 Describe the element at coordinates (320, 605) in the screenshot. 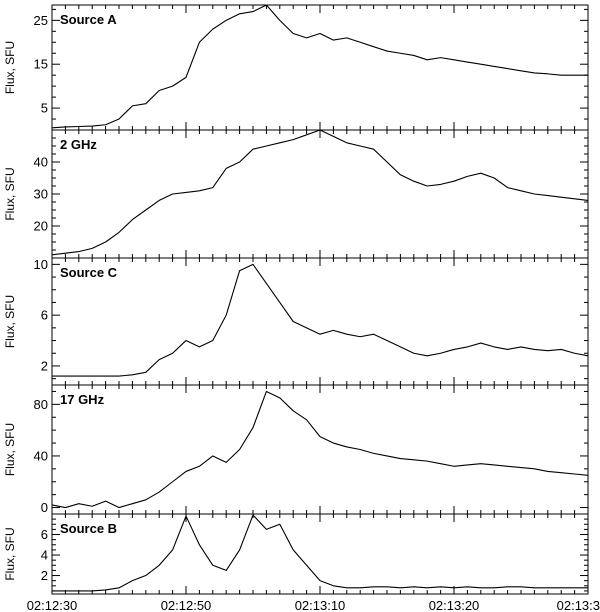

I see `x-tick-label: 02:13:10` at that location.